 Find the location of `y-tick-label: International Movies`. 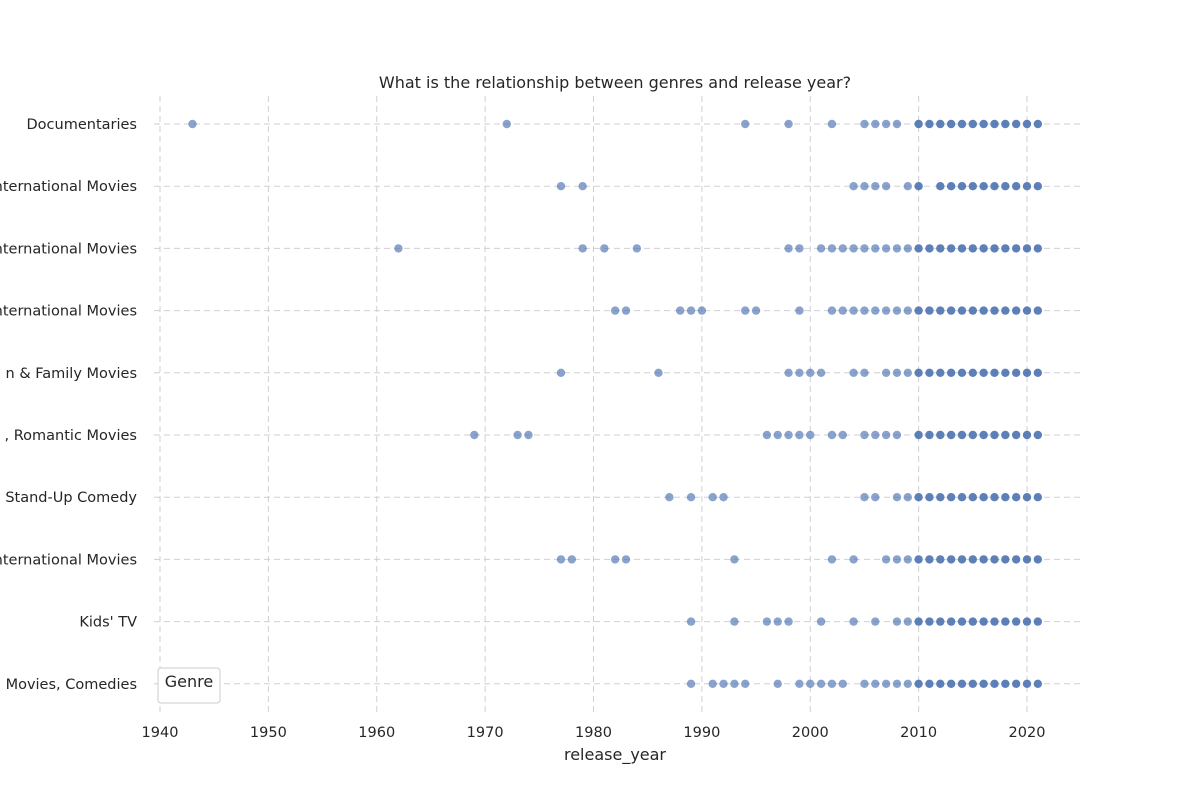

y-tick-label: International Movies is located at coordinates (68, 312).